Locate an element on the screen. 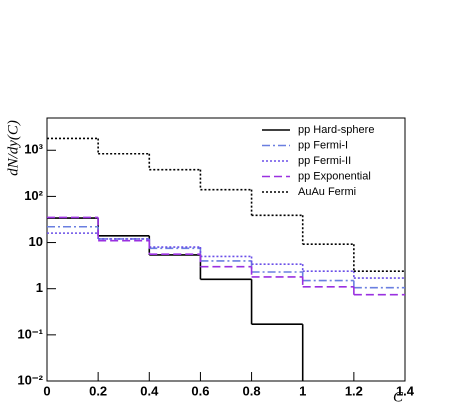  y-axis-label: dN/dy(C) is located at coordinates (13, 148).